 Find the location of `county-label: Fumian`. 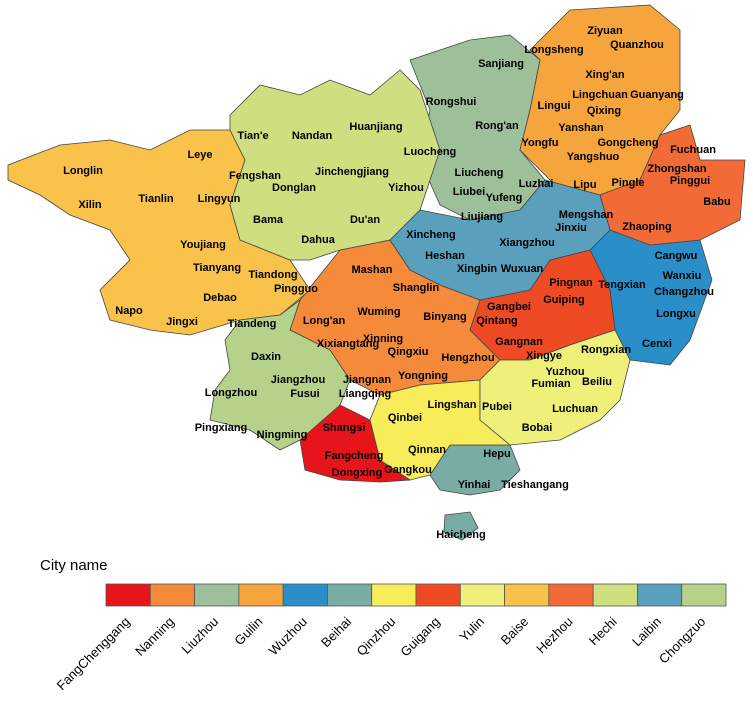

county-label: Fumian is located at coordinates (550, 384).